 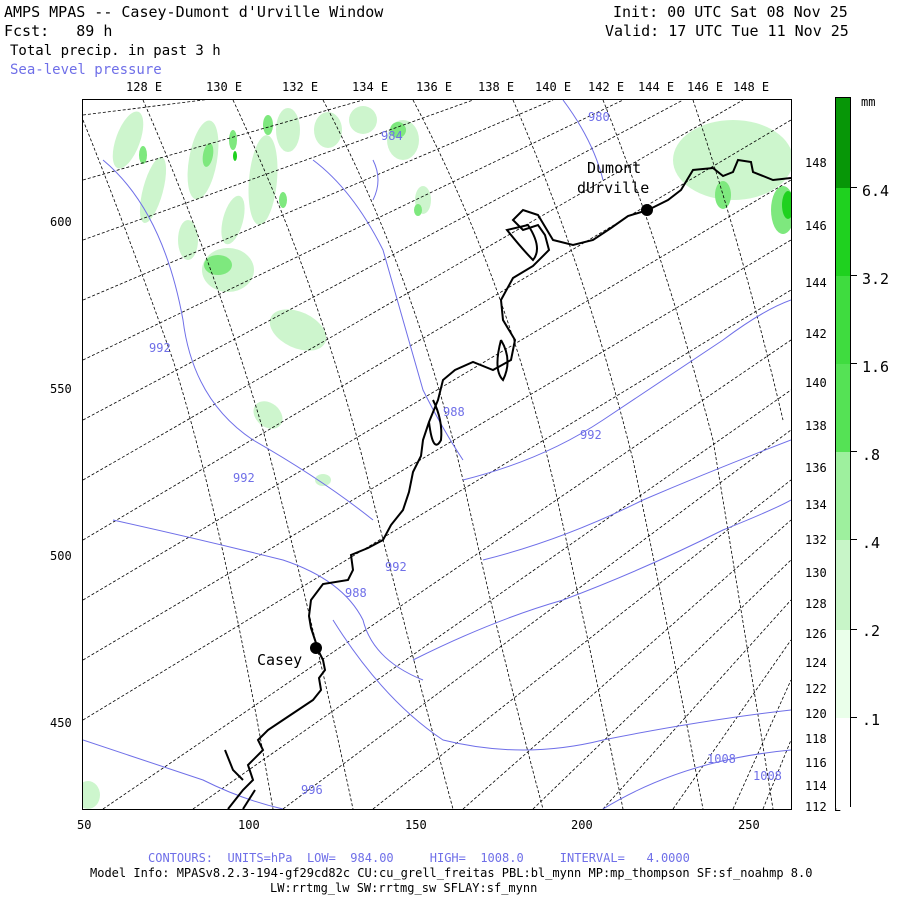 What do you see at coordinates (656, 87) in the screenshot?
I see `top-lon-label: 144 E` at bounding box center [656, 87].